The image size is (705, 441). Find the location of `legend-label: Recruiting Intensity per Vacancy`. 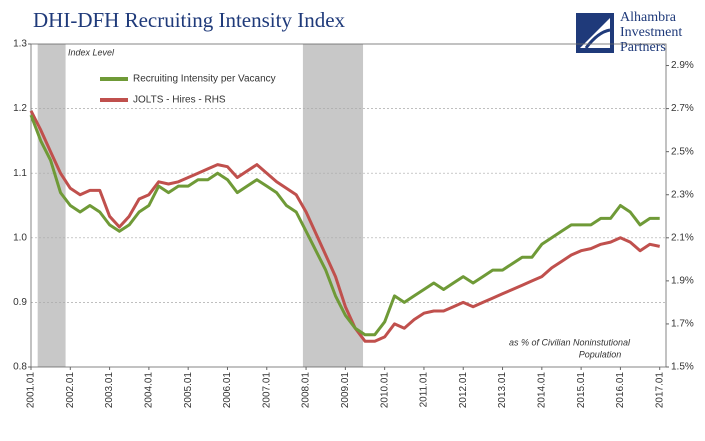

legend-label: Recruiting Intensity per Vacancy is located at coordinates (204, 79).